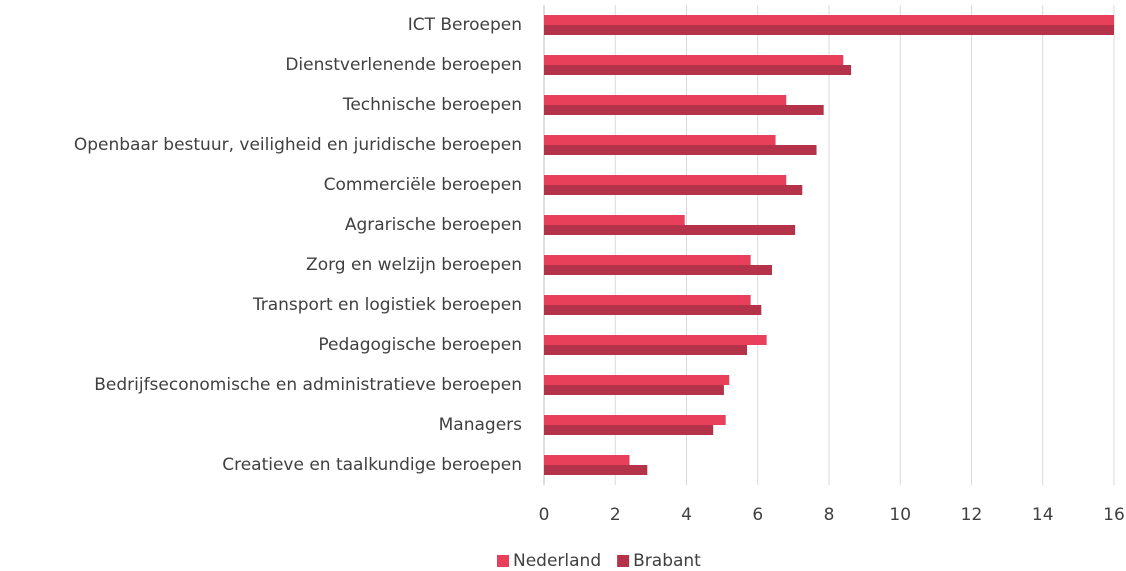 The width and height of the screenshot is (1126, 571). I want to click on x-tick-label: 2, so click(615, 515).